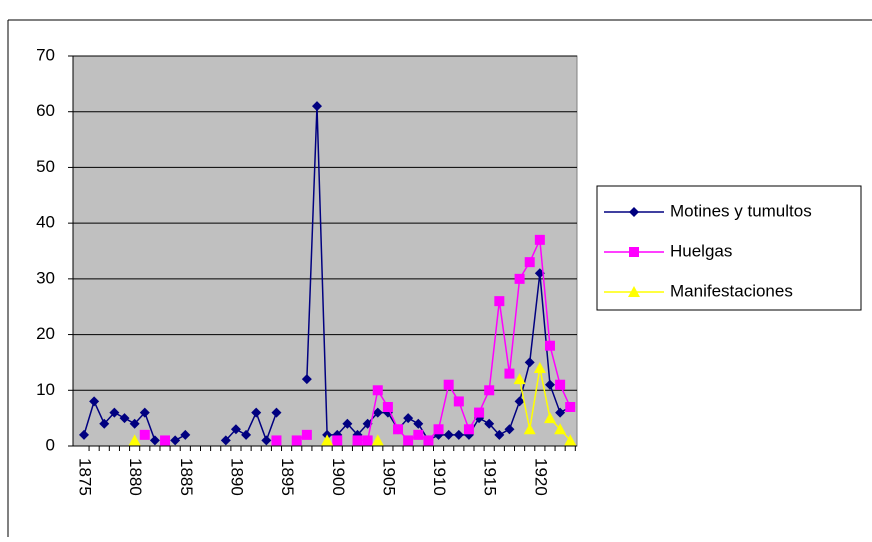 This screenshot has height=542, width=872. I want to click on y-tick-label: 50, so click(45, 166).